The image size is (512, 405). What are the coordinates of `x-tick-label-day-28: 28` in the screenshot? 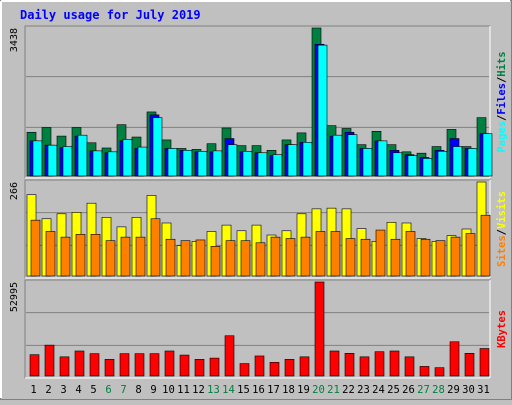 It's located at (438, 390).